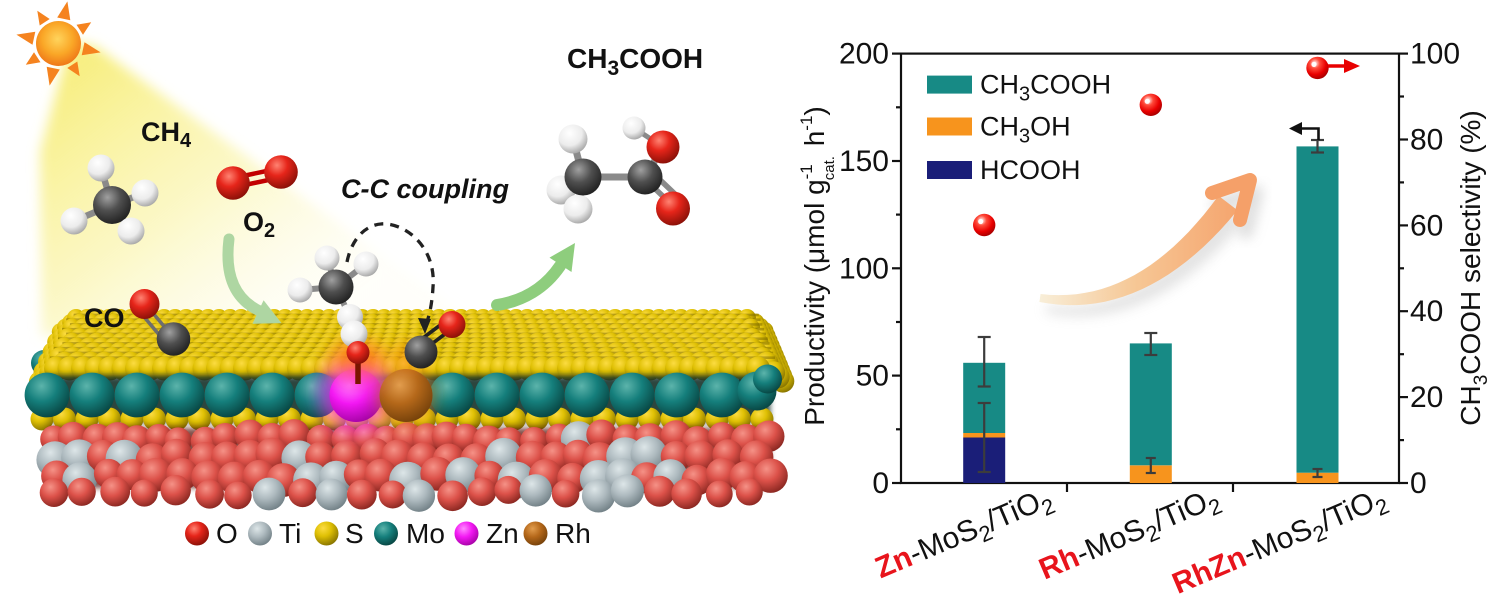 The image size is (1500, 602). Describe the element at coordinates (290, 533) in the screenshot. I see `svg-text: Ti` at that location.